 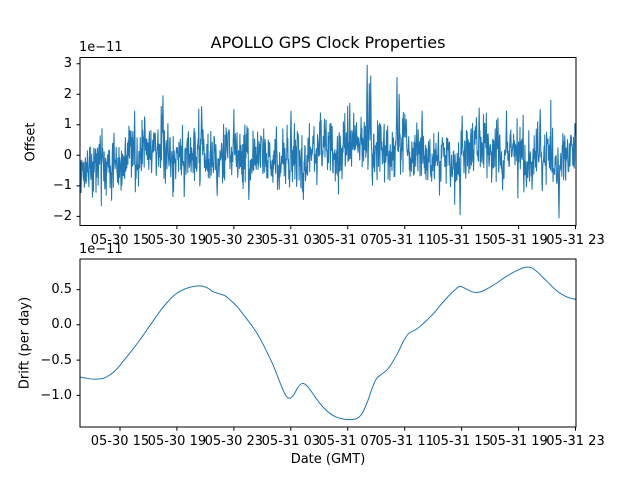 What do you see at coordinates (67, 94) in the screenshot?
I see `offset-y-tick-label: 2` at bounding box center [67, 94].